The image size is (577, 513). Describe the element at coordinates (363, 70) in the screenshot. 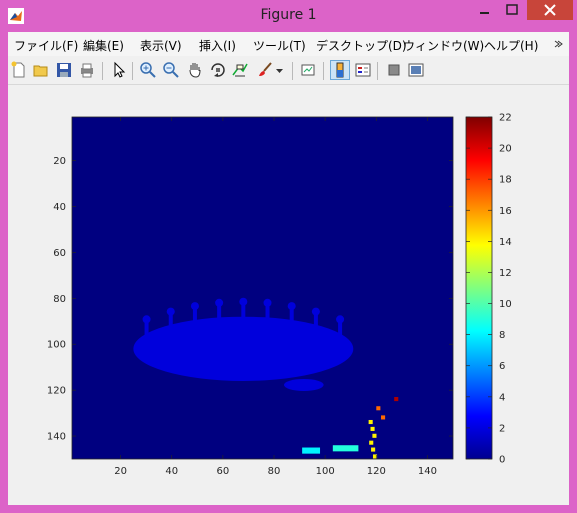

I see `insert-legend-icon` at that location.